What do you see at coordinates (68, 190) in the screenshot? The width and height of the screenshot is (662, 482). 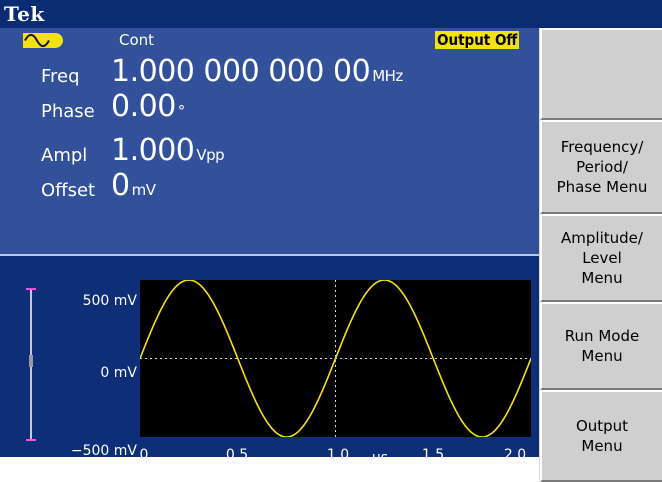 I see `offset-label: Offset` at bounding box center [68, 190].